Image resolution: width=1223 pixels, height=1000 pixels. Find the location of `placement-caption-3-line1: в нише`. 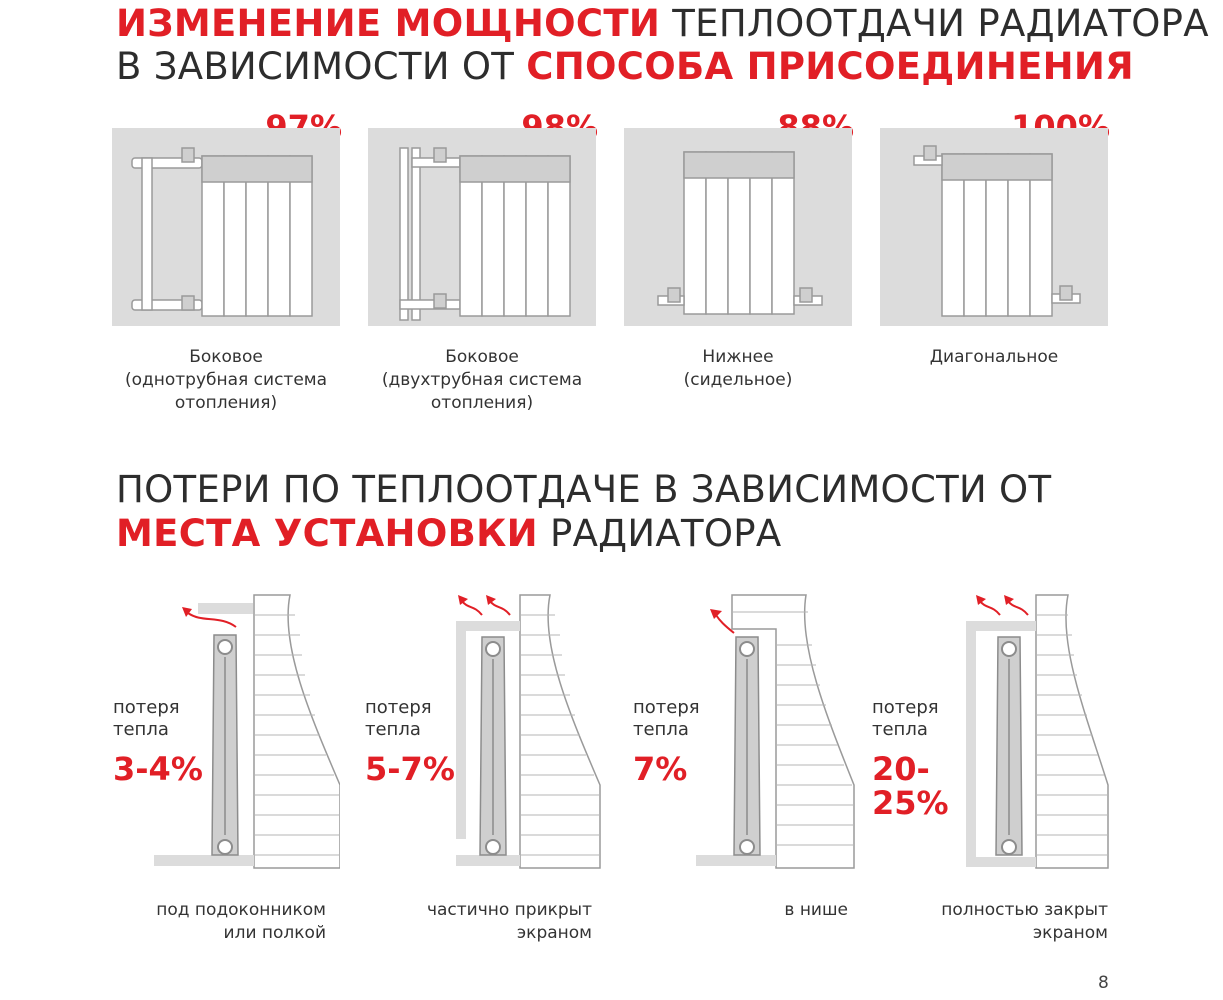

placement-caption-3-line1: в нише is located at coordinates (816, 910).